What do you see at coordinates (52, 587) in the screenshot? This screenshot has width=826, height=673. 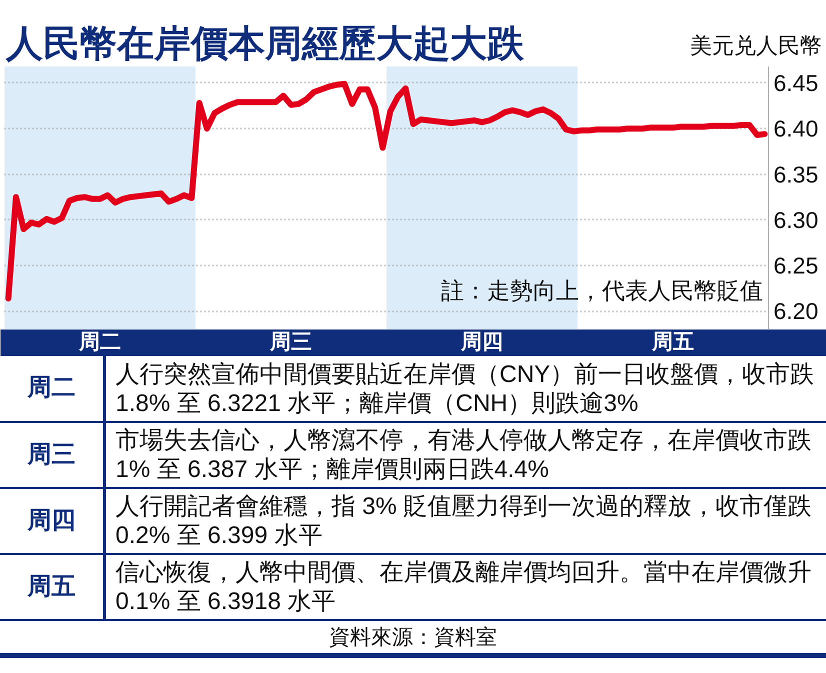 I see `text: 周五` at bounding box center [52, 587].